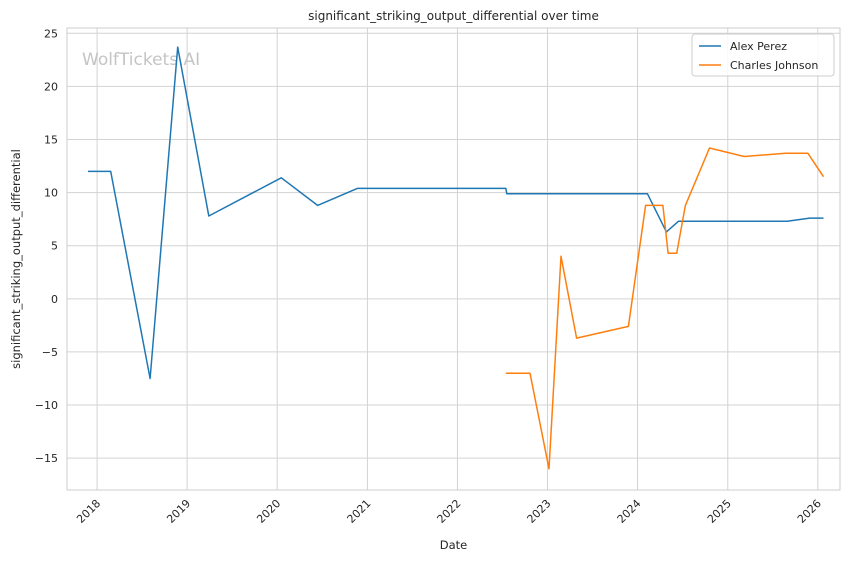  I want to click on legend-label: Alex Perez, so click(758, 46).